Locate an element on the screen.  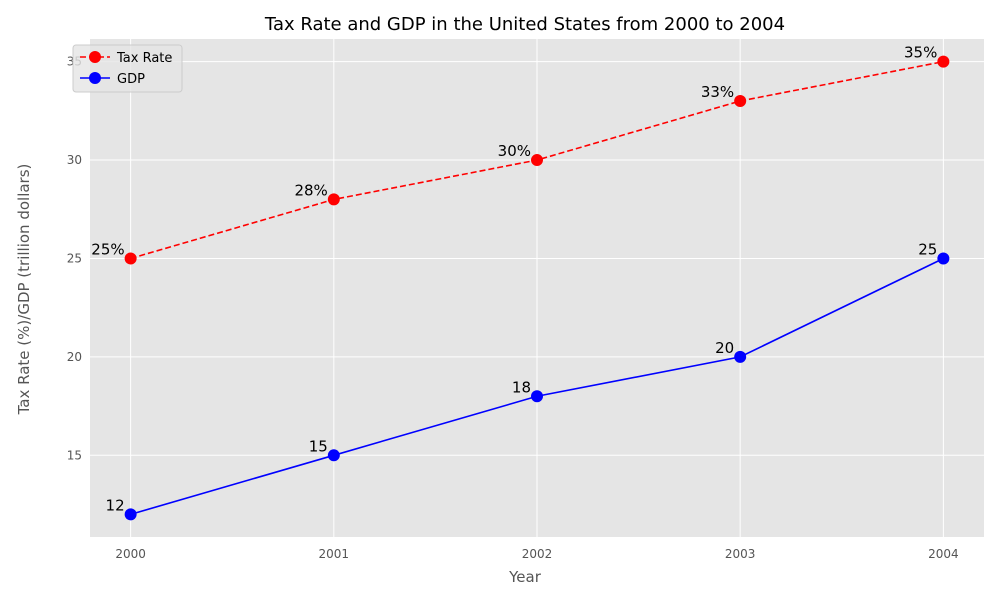
legend-label-tax-rate: Tax Rate is located at coordinates (144, 58).